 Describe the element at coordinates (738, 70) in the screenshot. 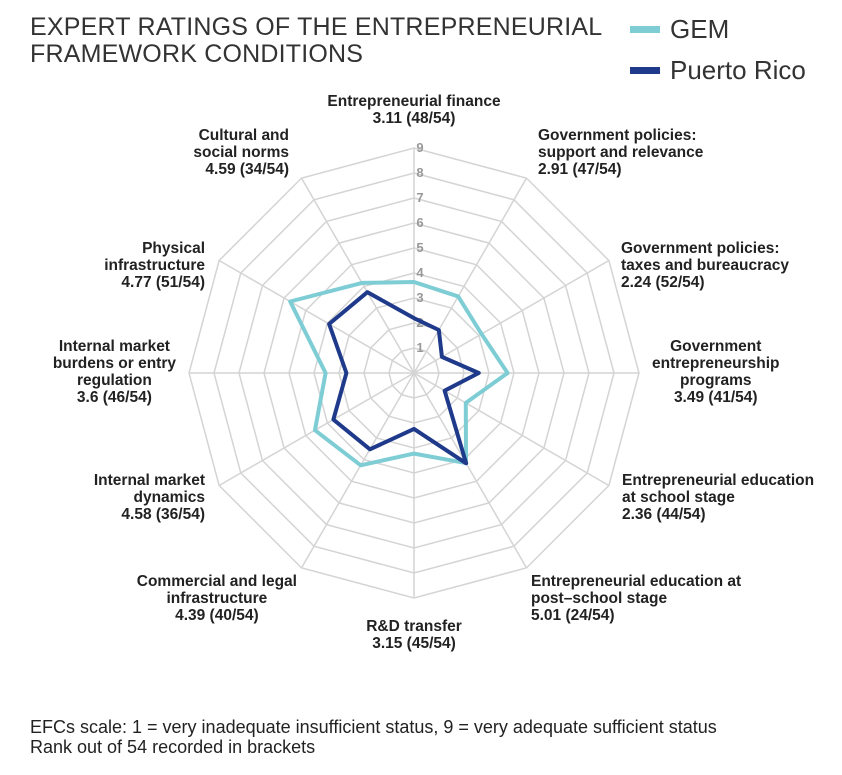

I see `legend-label: Puerto Rico` at that location.